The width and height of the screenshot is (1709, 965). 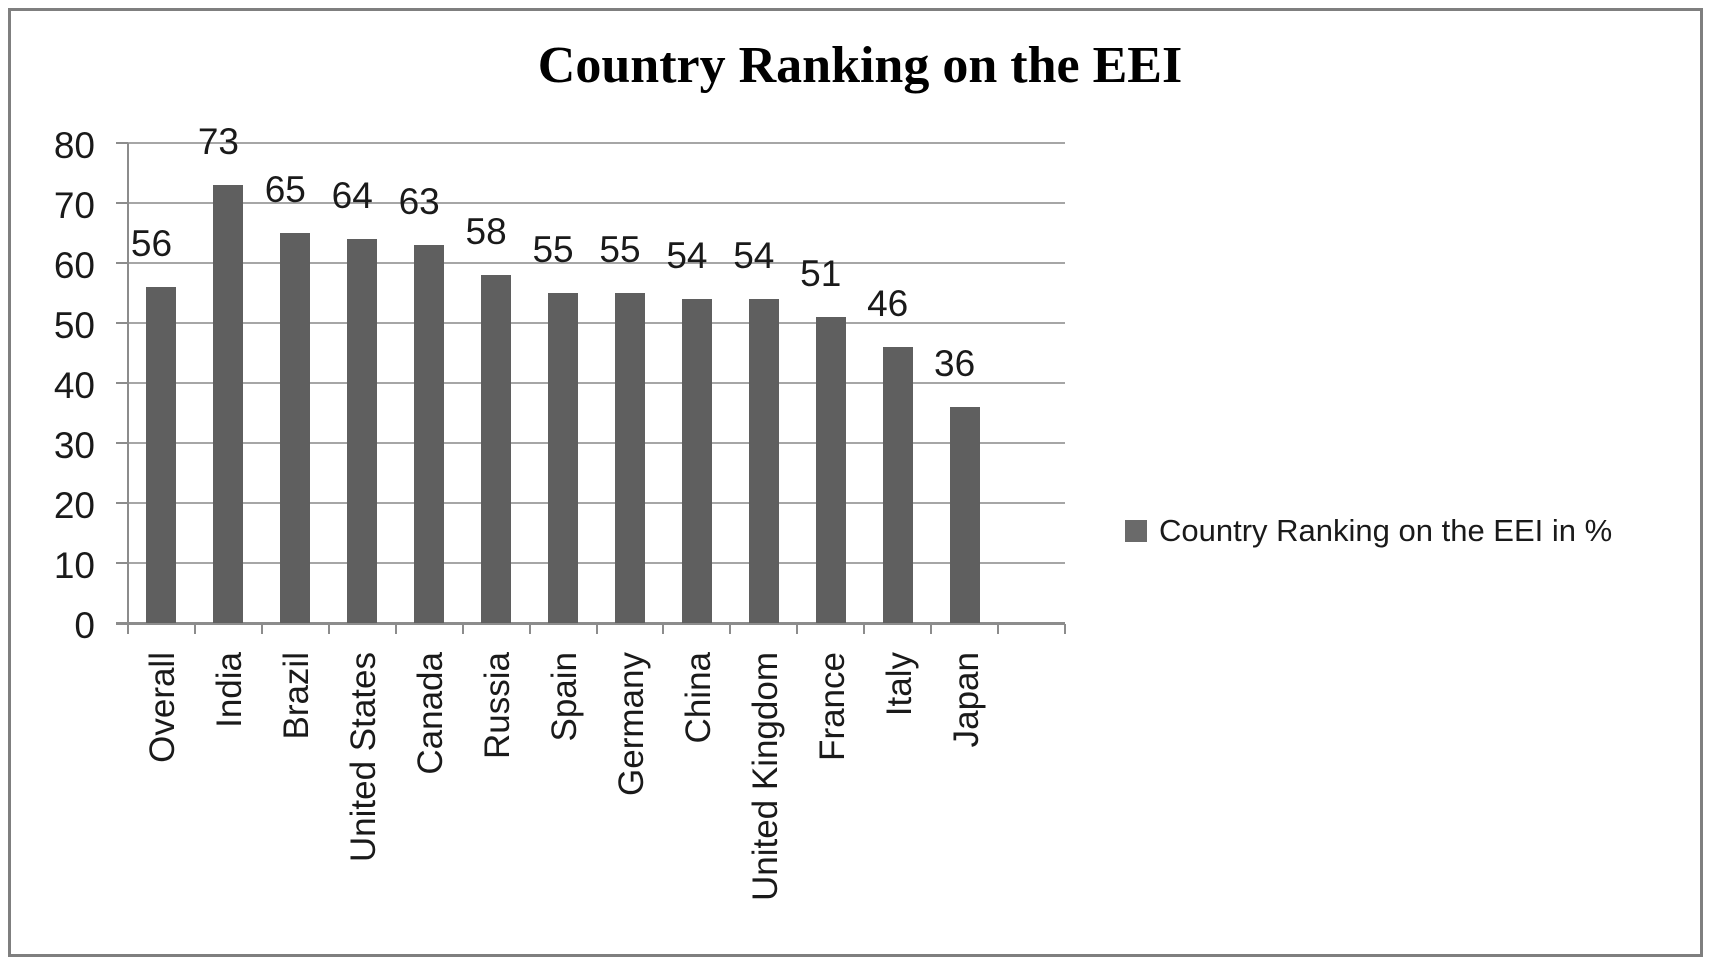 I want to click on category-label: Germany, so click(x=631, y=724).